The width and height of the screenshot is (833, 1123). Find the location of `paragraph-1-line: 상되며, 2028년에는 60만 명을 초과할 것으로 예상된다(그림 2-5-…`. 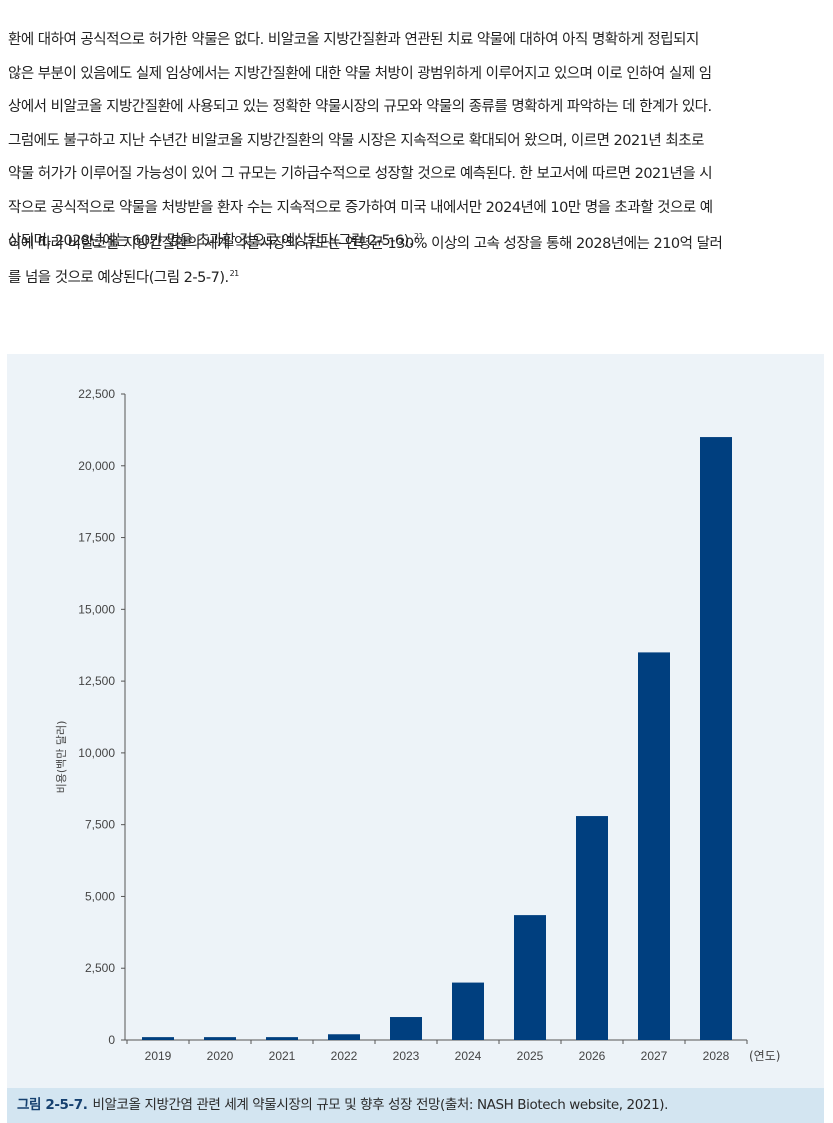

paragraph-1-line: 상되며, 2028년에는 60만 명을 초과할 것으로 예상된다(그림 2-5-… is located at coordinates (418, 242).